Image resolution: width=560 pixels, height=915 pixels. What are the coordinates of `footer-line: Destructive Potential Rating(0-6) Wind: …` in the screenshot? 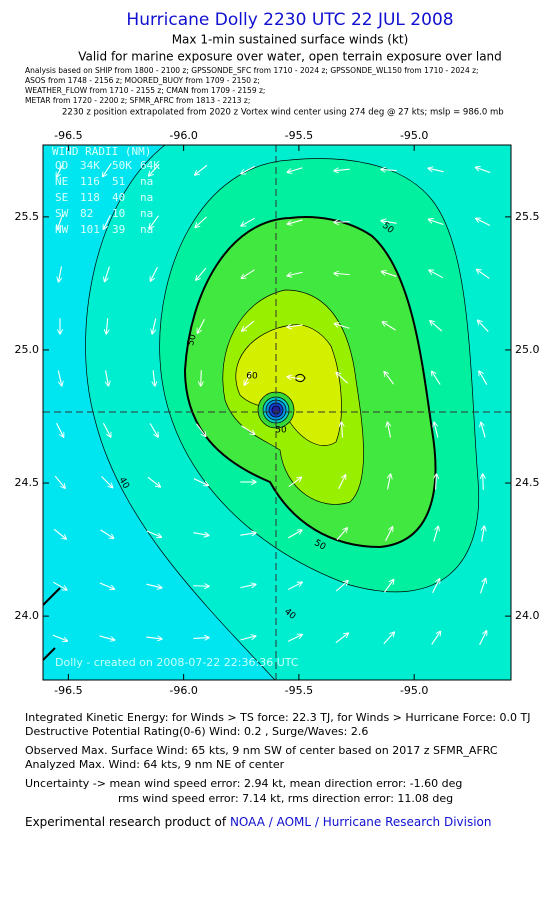 It's located at (196, 731).